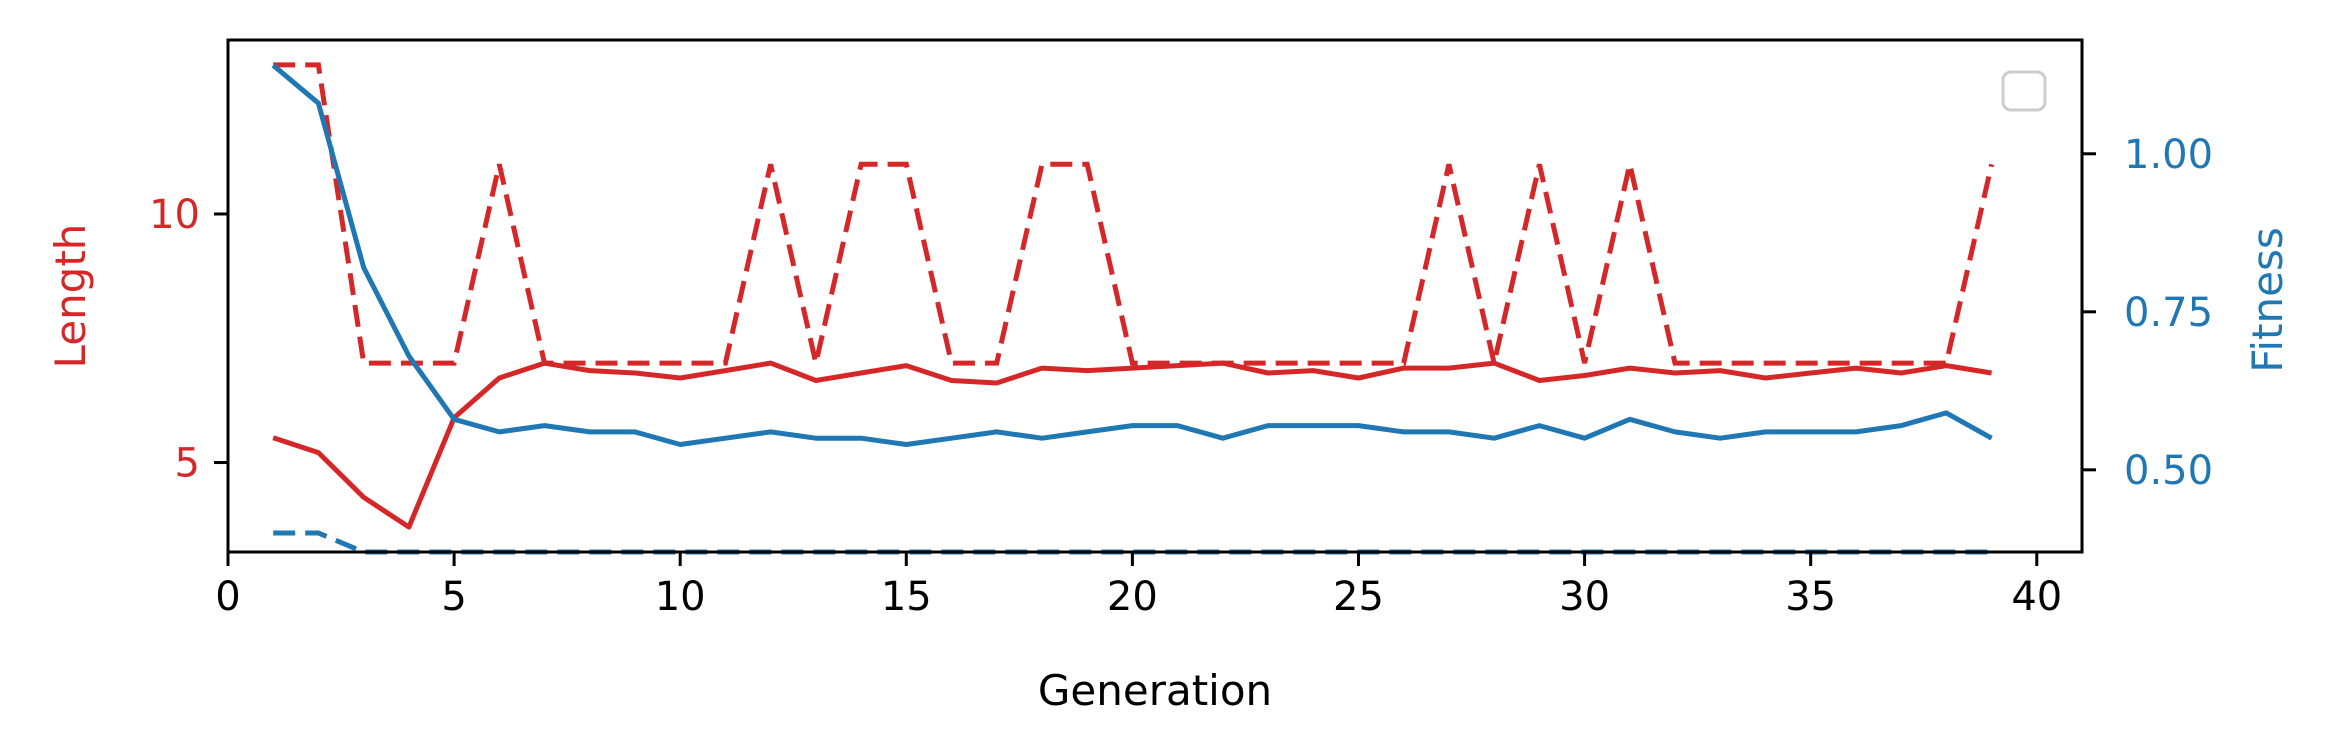 This screenshot has width=2338, height=756. What do you see at coordinates (1132, 542) in the screenshot?
I see `fitness-dashed-line` at bounding box center [1132, 542].